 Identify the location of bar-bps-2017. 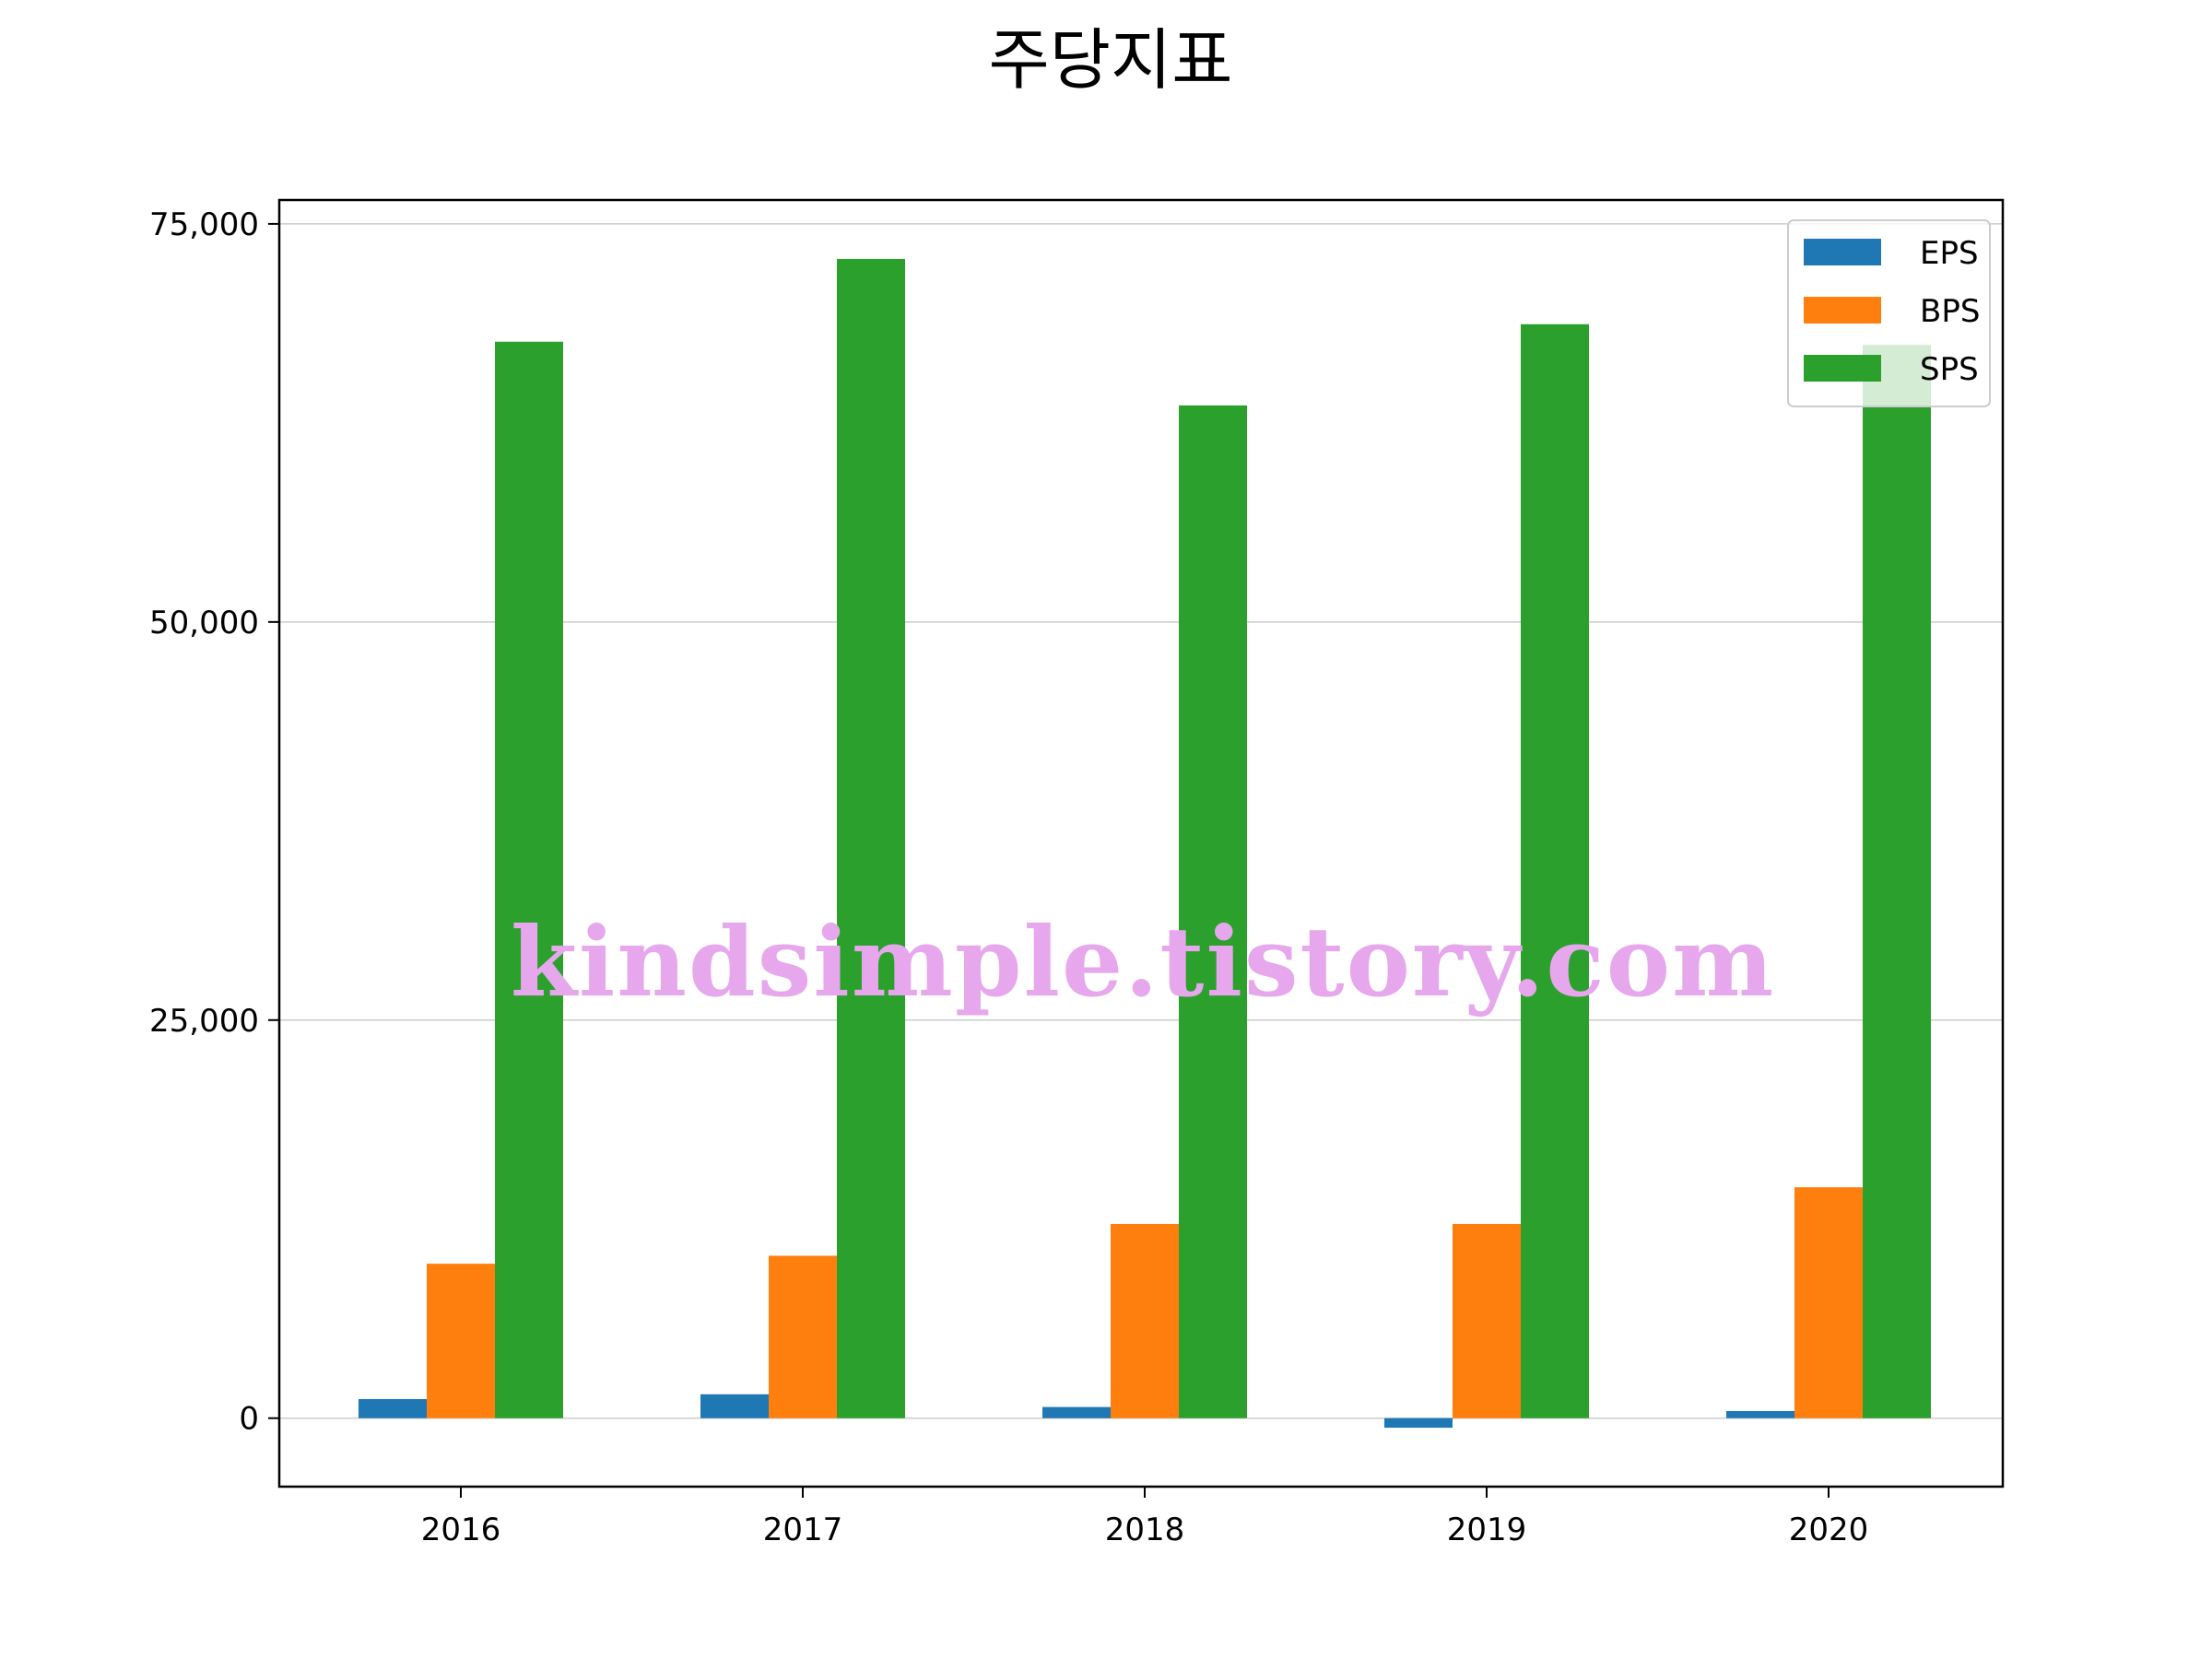
(803, 1336).